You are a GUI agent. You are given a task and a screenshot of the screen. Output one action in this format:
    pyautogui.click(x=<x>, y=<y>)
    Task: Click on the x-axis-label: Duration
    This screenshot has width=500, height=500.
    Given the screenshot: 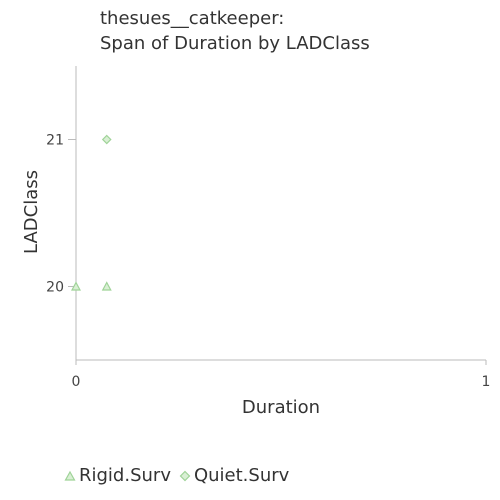 What is the action you would take?
    pyautogui.click(x=281, y=407)
    